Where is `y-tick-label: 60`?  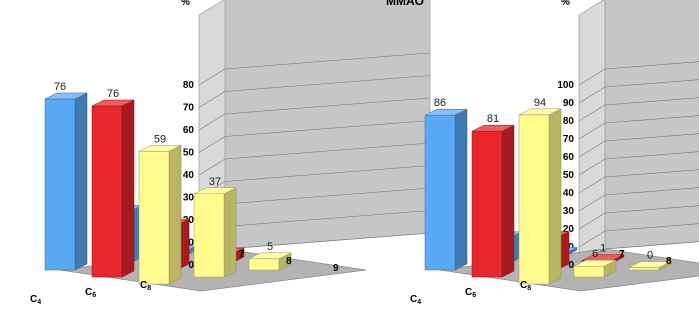
y-tick-label: 60 is located at coordinates (569, 157).